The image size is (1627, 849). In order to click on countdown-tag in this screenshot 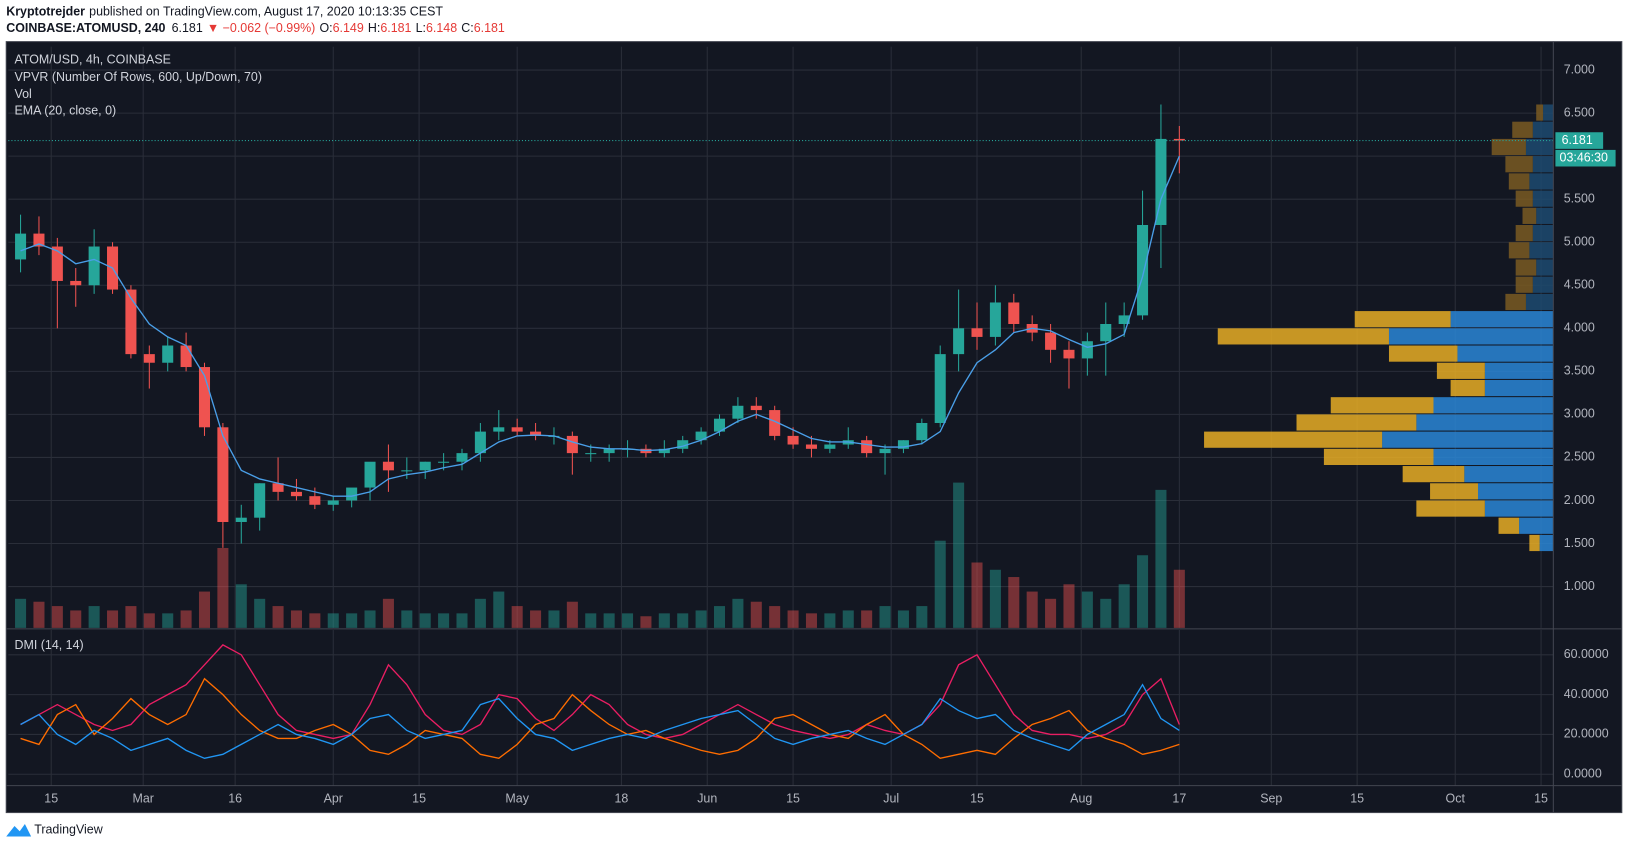, I will do `click(1585, 158)`.